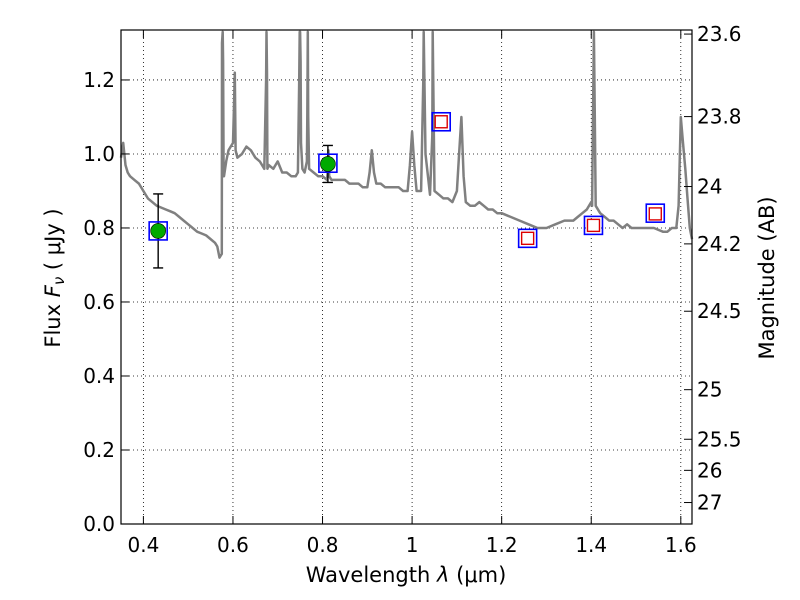 This screenshot has height=600, width=800. I want to click on x-tick-label: 0.6, so click(233, 545).